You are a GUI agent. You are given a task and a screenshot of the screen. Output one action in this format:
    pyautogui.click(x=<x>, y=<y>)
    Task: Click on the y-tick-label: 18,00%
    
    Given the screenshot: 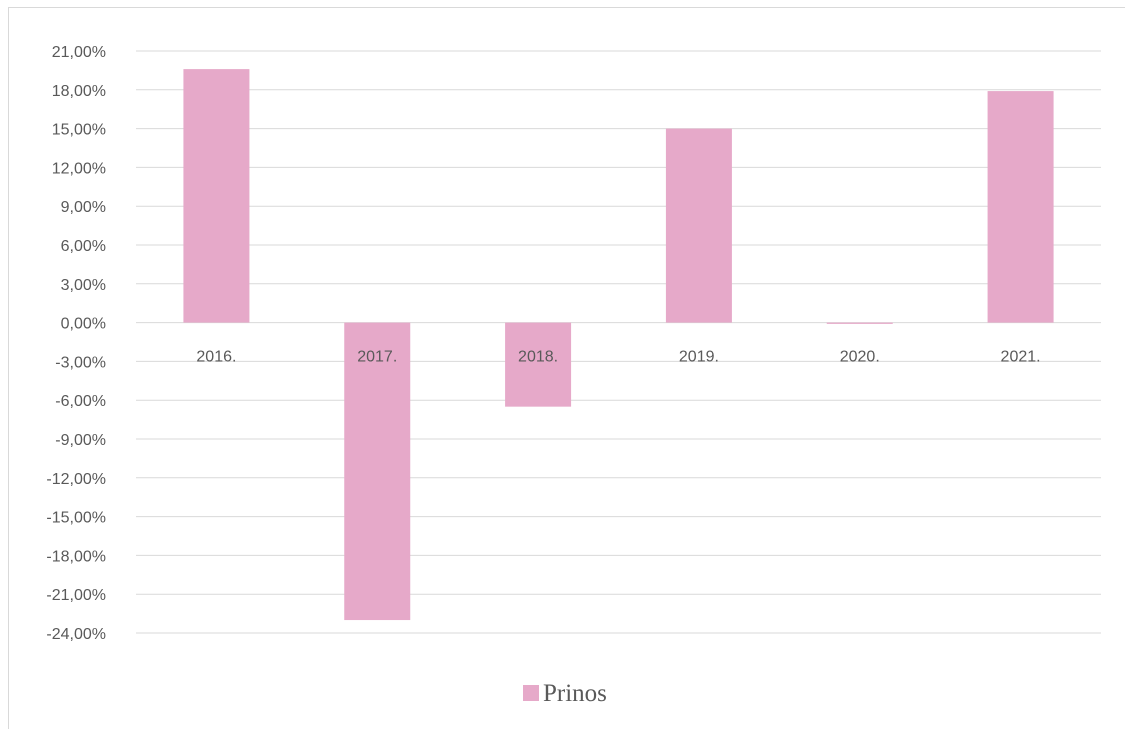 What is the action you would take?
    pyautogui.click(x=79, y=91)
    